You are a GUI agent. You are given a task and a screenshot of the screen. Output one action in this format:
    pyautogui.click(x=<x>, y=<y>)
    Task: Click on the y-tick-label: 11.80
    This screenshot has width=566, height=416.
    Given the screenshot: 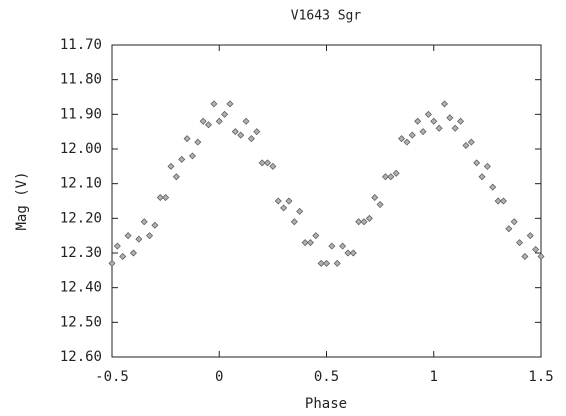 What is the action you would take?
    pyautogui.click(x=81, y=80)
    